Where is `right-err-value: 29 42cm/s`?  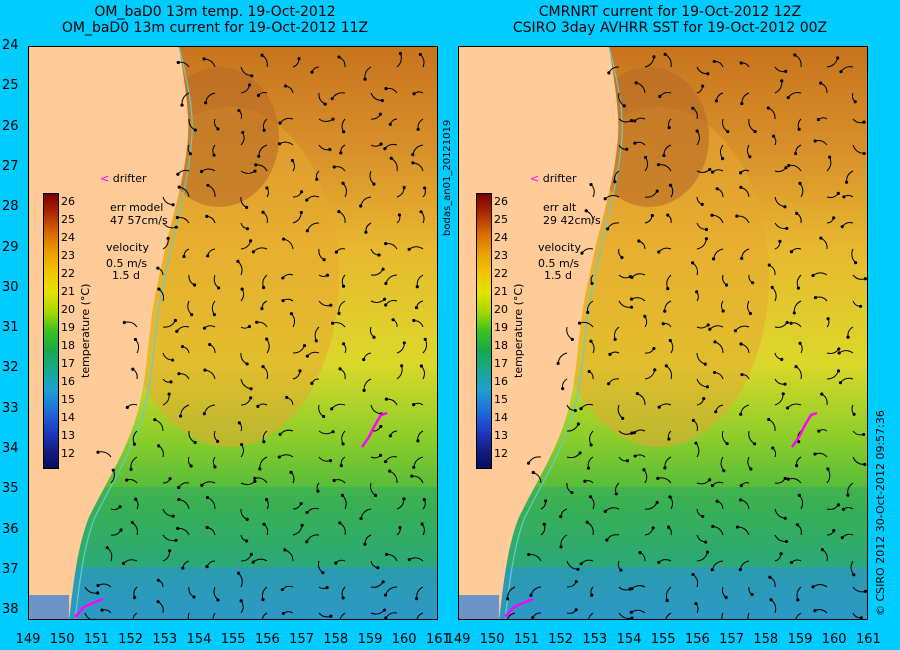
right-err-value: 29 42cm/s is located at coordinates (572, 220).